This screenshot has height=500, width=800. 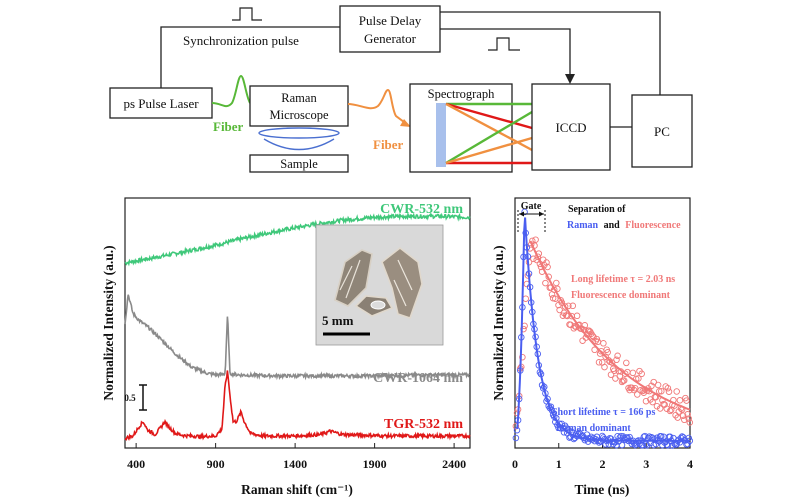 I want to click on objective-focus-icon, so click(x=299, y=144).